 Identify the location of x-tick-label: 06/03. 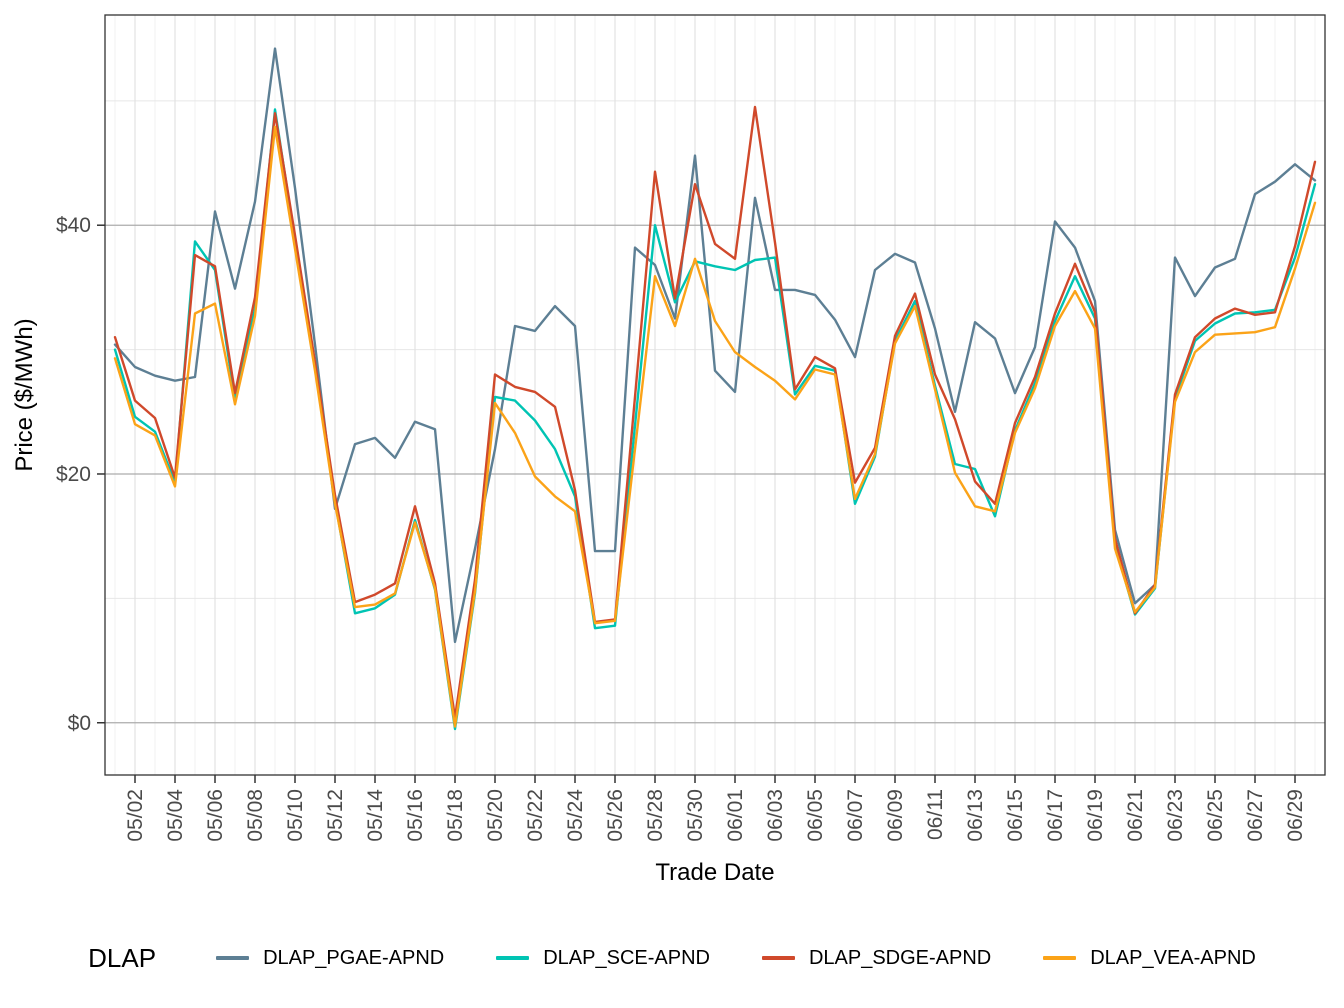
(775, 815).